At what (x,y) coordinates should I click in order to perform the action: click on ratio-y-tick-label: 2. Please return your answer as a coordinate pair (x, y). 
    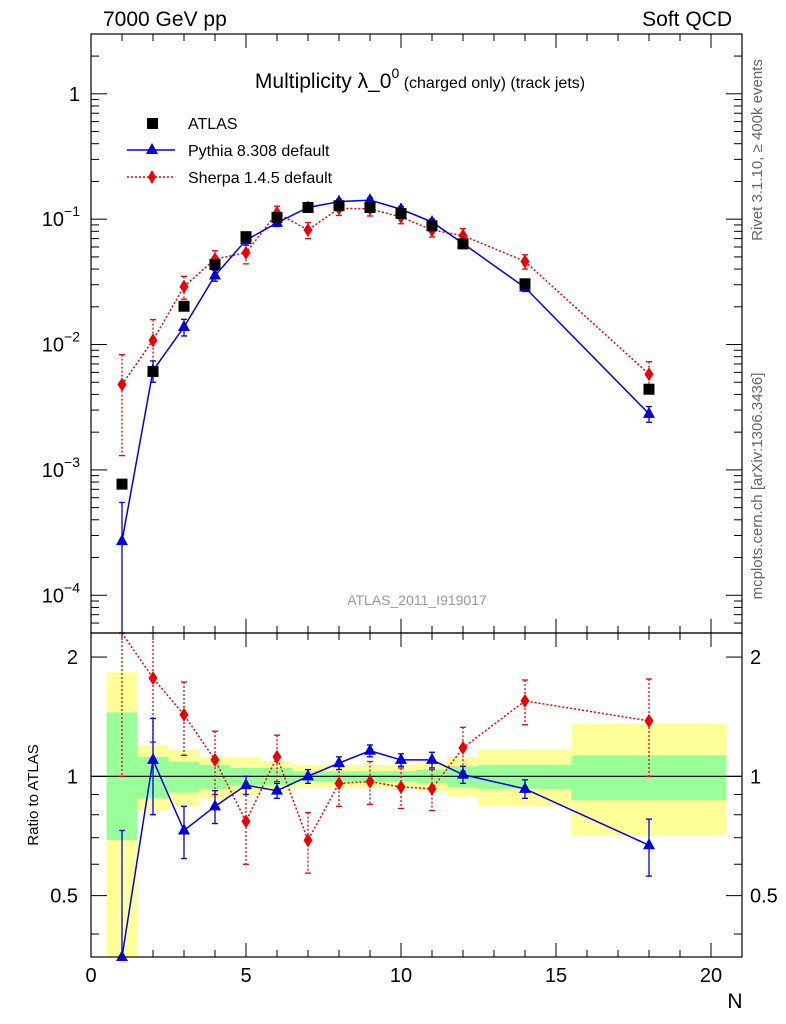
    Looking at the image, I should click on (72, 658).